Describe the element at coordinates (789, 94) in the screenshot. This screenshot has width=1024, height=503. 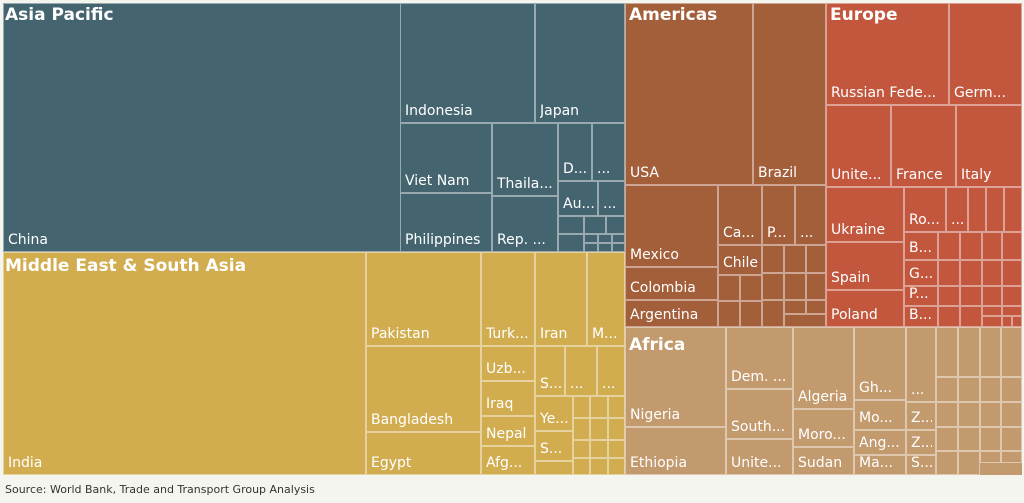
I see `treemap-cell-americas-brazil: Brazil` at that location.